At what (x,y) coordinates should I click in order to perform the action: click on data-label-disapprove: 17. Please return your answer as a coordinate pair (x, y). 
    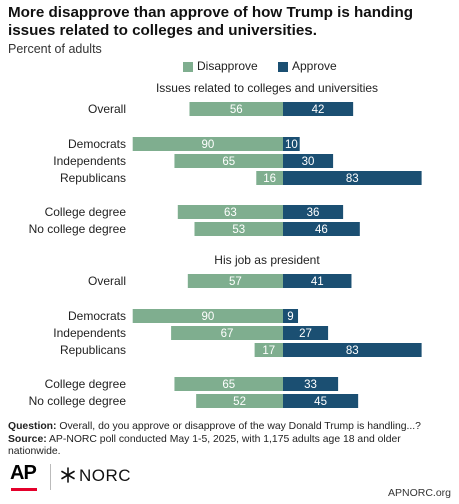
    Looking at the image, I should click on (268, 351).